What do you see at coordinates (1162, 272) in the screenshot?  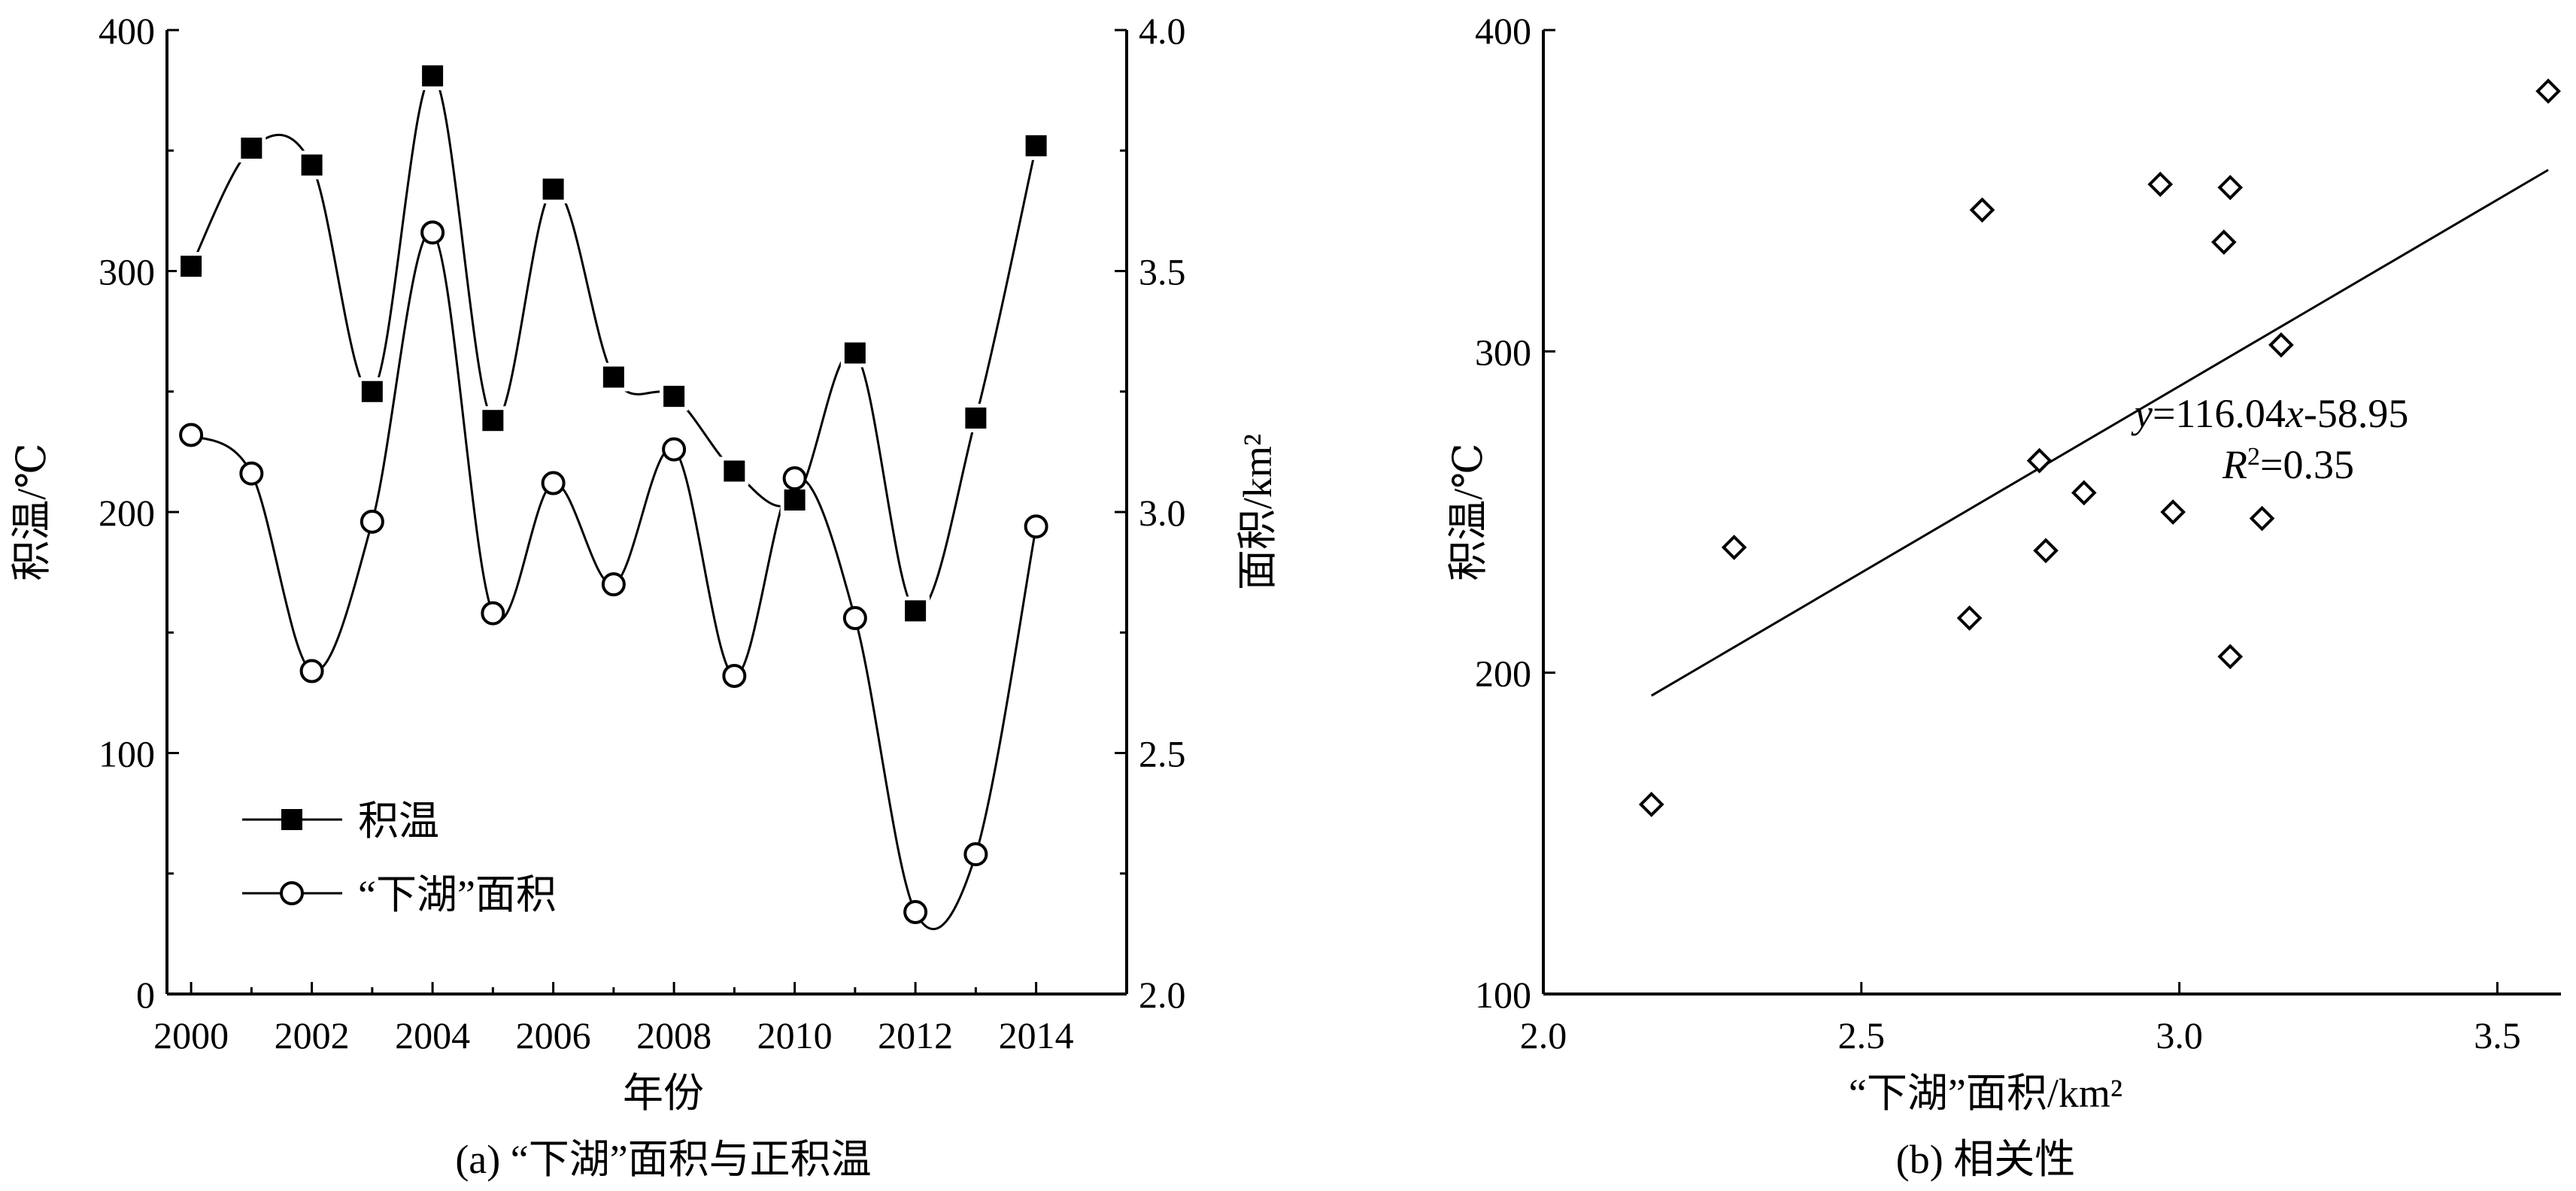 I see `right-y-tick-label: 3.5` at bounding box center [1162, 272].